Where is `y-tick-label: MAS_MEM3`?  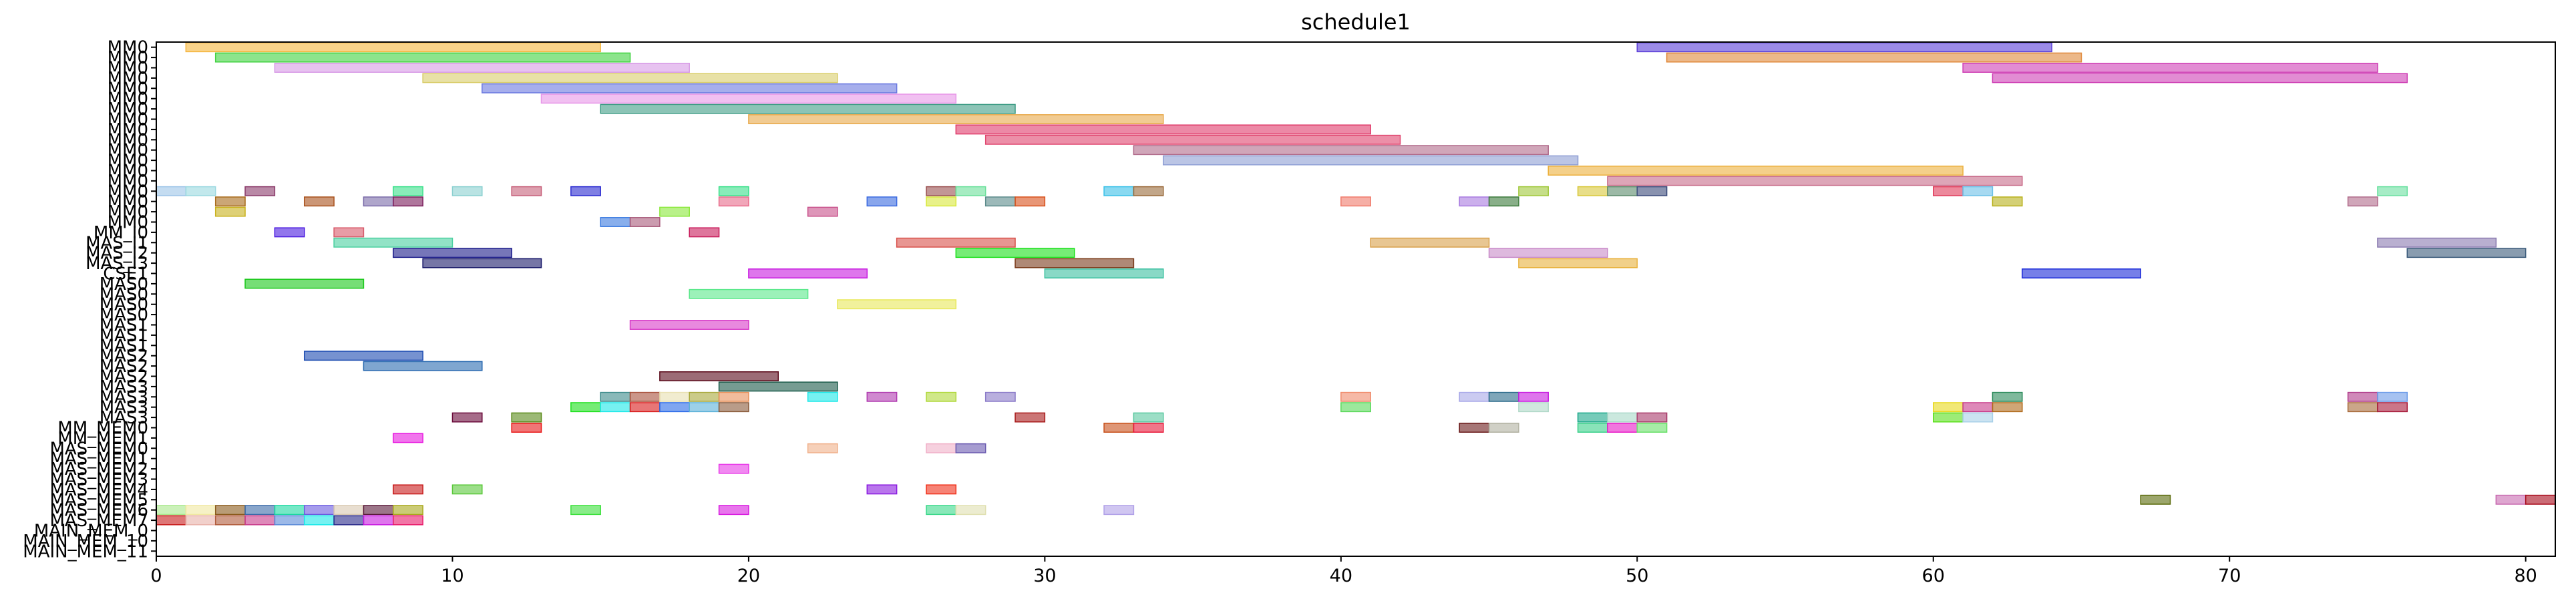 y-tick-label: MAS_MEM3 is located at coordinates (98, 480).